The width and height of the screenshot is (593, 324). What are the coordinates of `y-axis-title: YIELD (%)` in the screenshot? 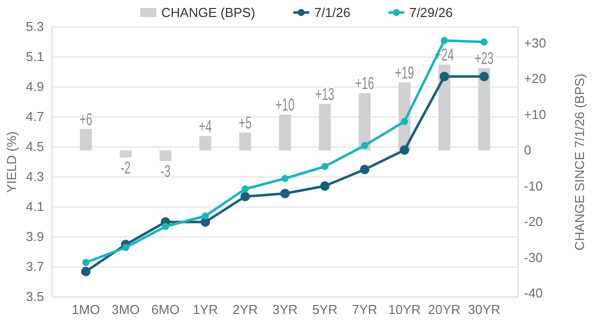 It's located at (11, 162).